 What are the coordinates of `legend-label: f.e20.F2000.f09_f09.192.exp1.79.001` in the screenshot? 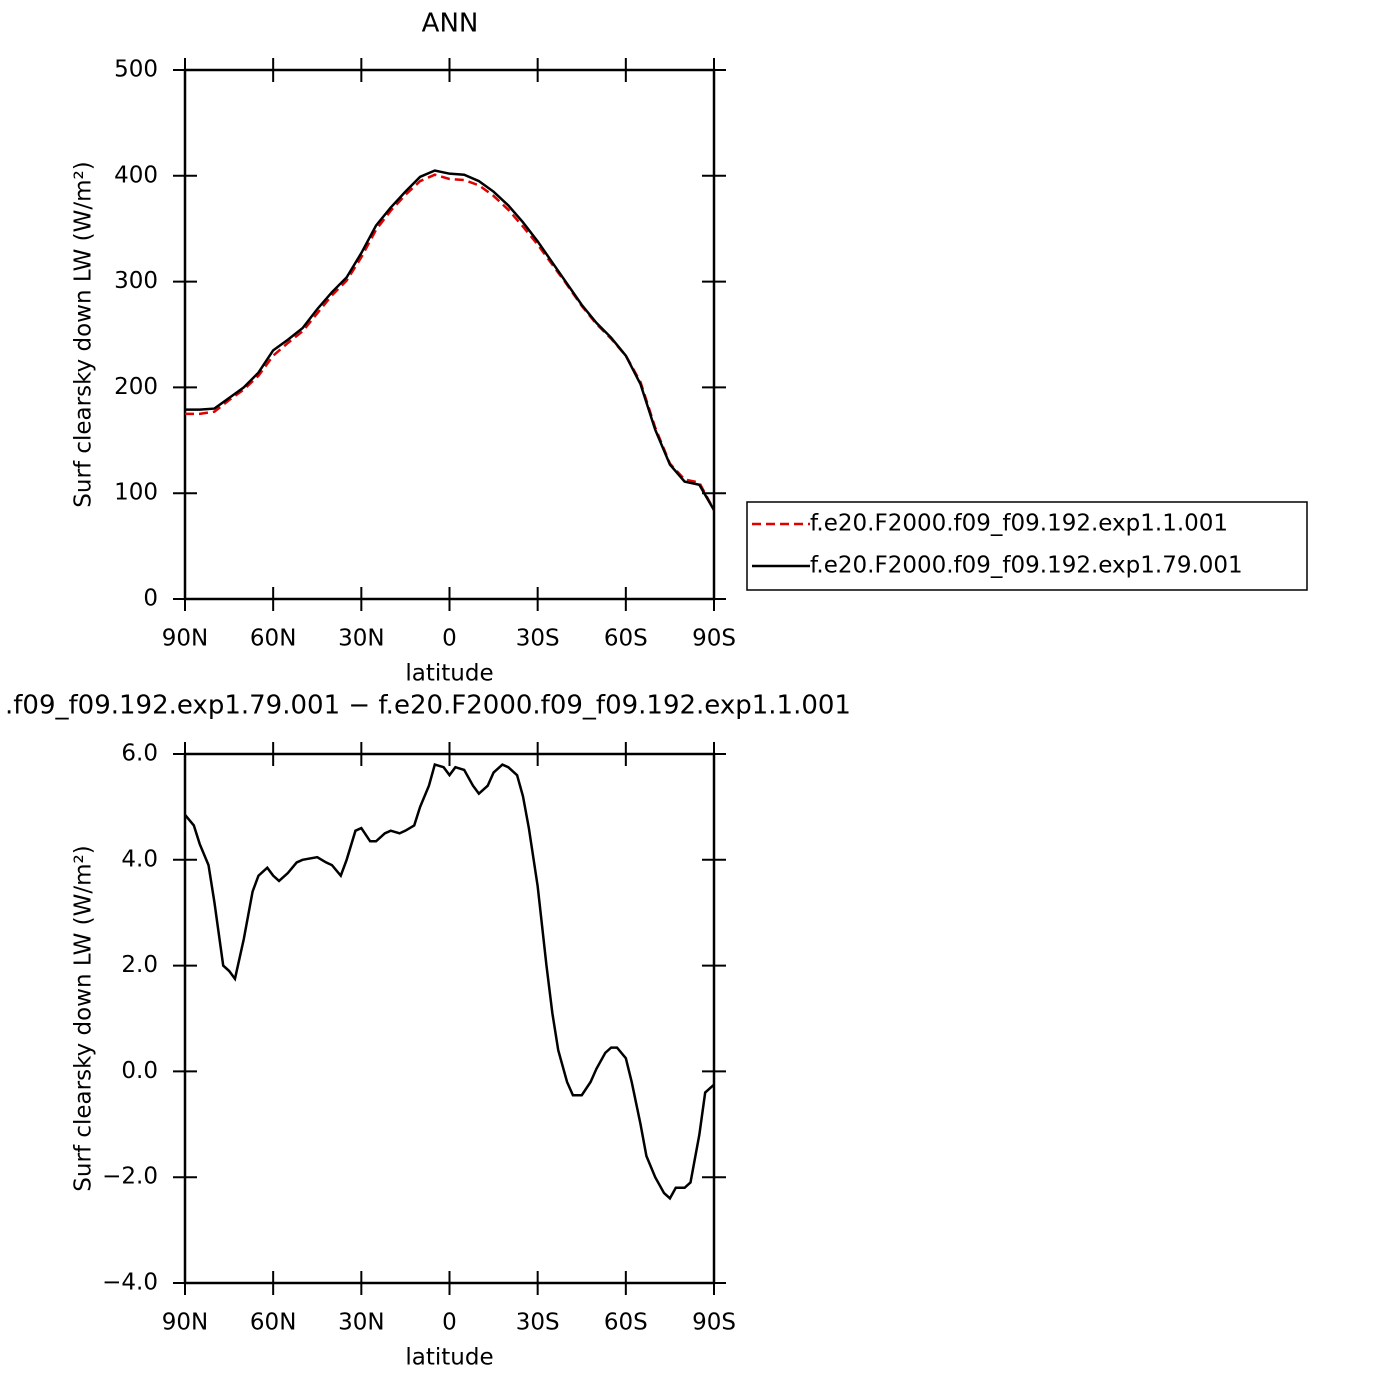 It's located at (1026, 566).